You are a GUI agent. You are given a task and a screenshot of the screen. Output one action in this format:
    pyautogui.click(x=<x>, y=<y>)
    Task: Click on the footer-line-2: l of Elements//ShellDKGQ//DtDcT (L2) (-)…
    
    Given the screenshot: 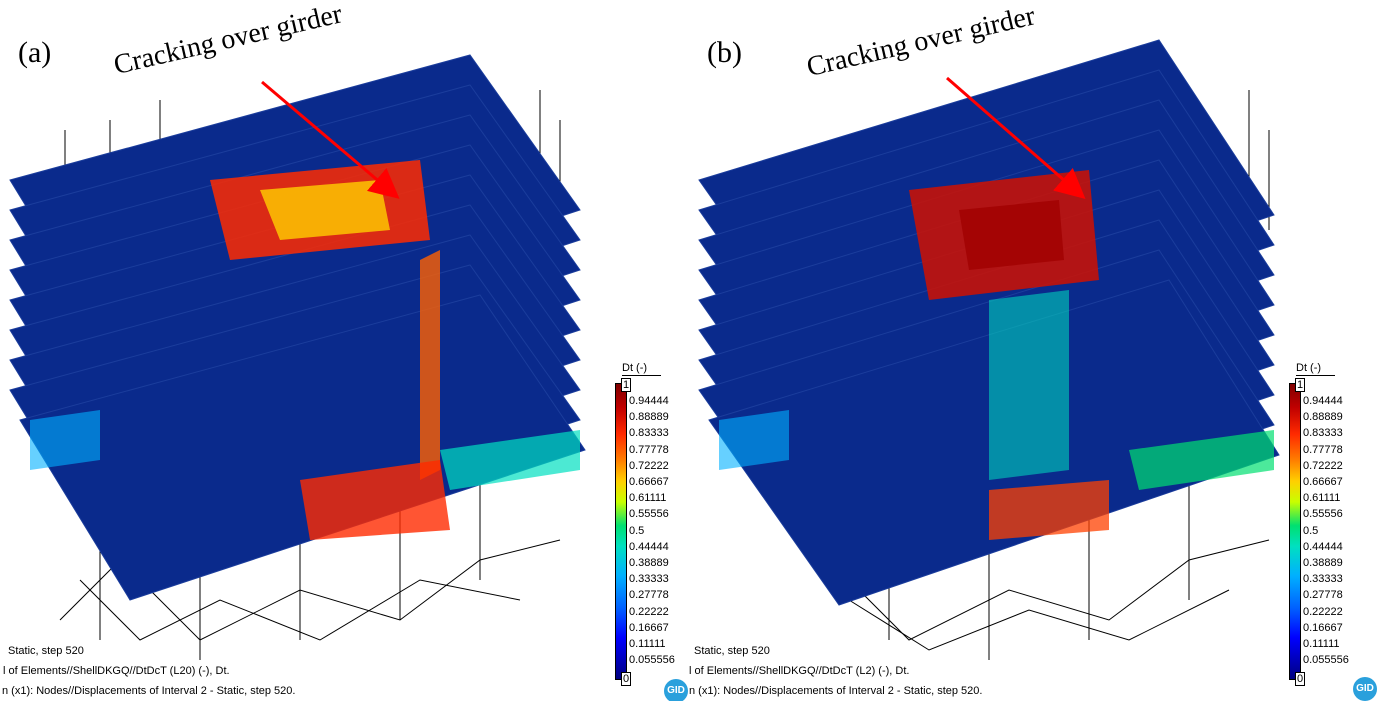 What is the action you would take?
    pyautogui.click(x=799, y=671)
    